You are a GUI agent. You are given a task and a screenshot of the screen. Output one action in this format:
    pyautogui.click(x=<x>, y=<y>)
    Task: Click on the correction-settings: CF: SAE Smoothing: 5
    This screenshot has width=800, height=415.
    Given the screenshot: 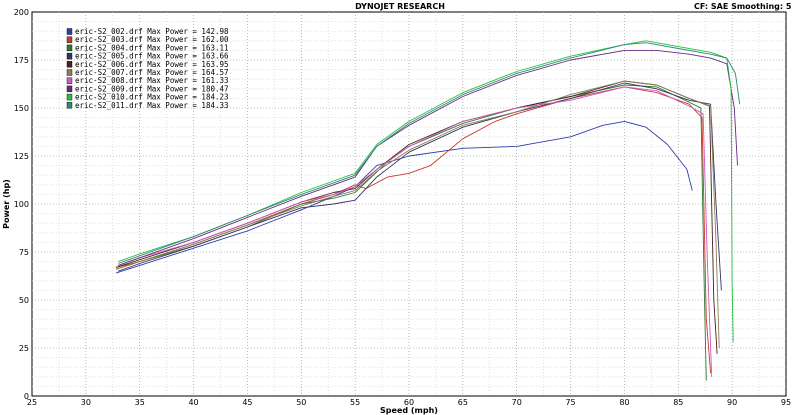 What is the action you would take?
    pyautogui.click(x=743, y=6)
    